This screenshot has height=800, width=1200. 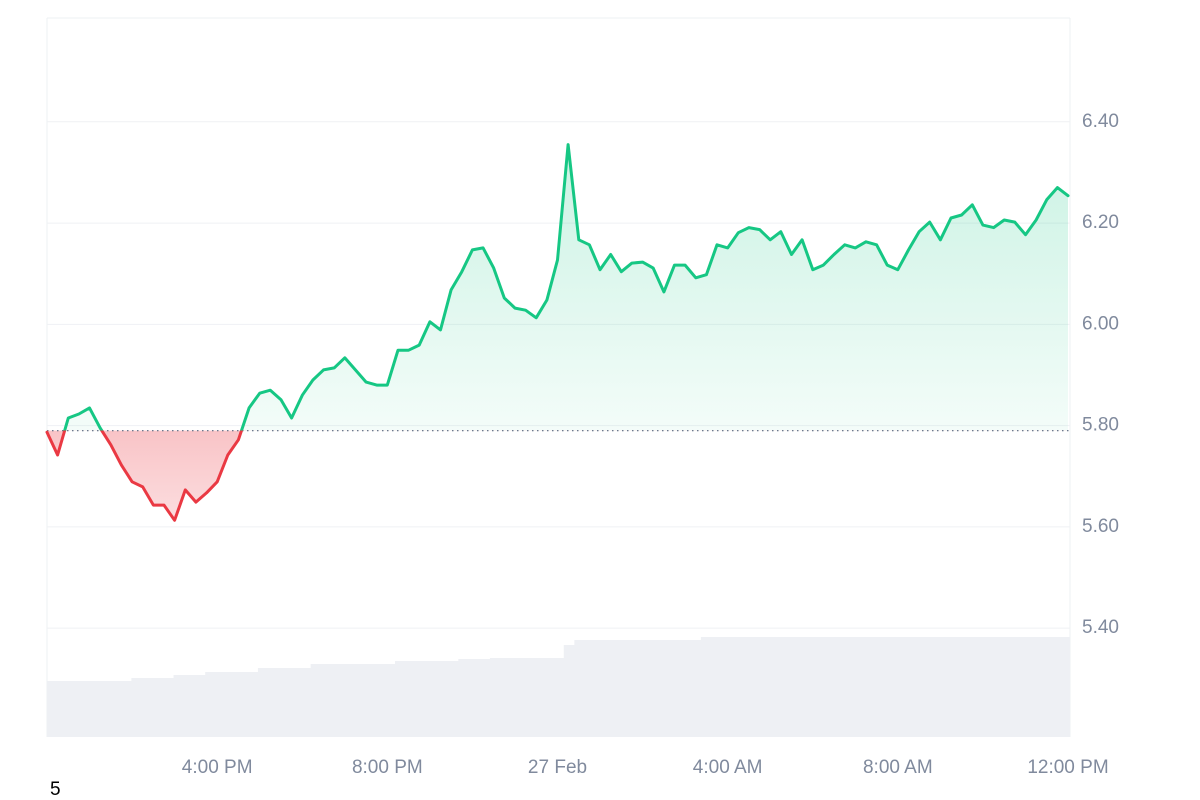 What do you see at coordinates (1100, 627) in the screenshot?
I see `y-tick-label: 5.40` at bounding box center [1100, 627].